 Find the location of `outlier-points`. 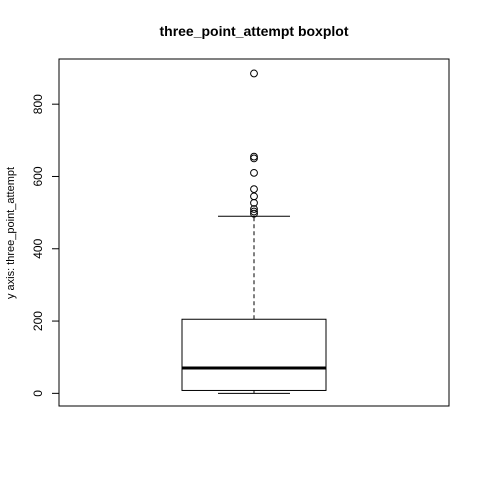

outlier-points is located at coordinates (254, 143).